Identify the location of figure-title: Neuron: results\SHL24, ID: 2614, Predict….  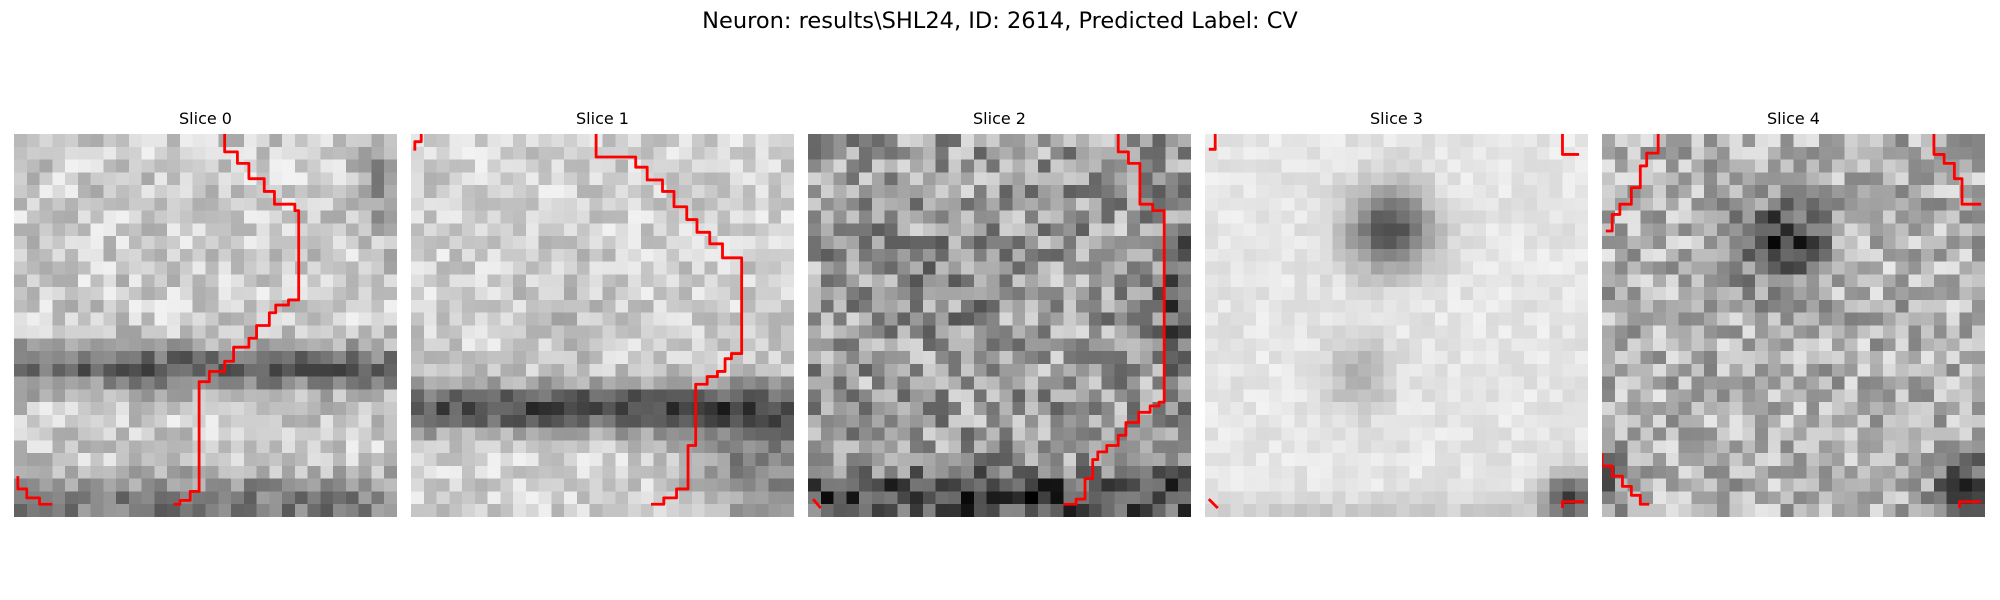
(1000, 21).